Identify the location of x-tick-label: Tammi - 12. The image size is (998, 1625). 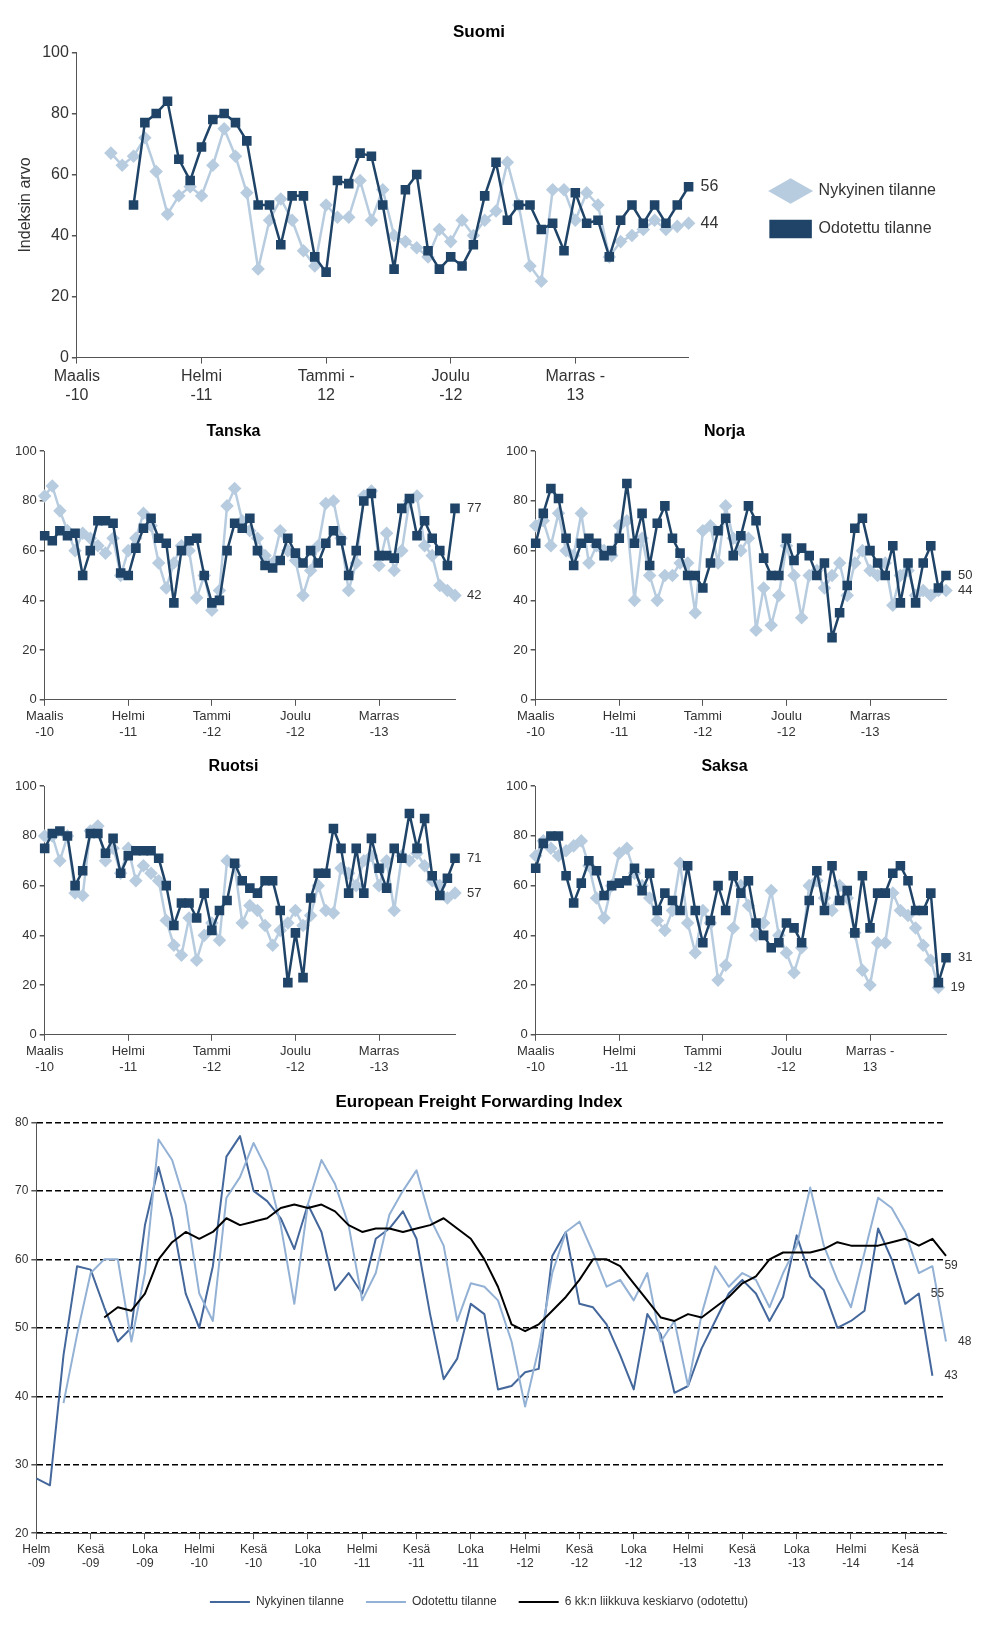
(326, 384).